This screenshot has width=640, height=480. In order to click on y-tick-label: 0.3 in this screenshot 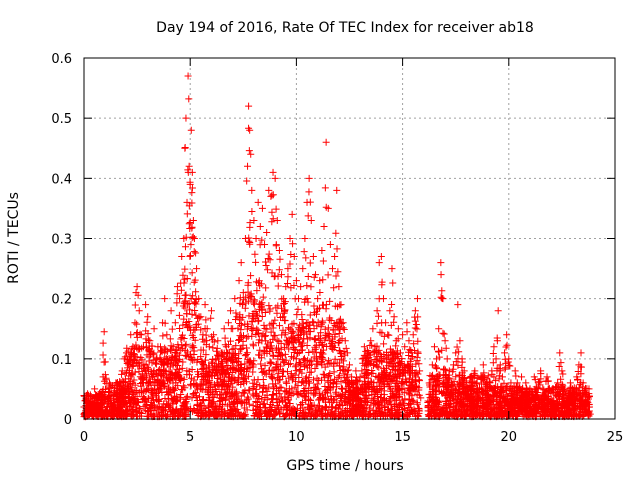, I will do `click(61, 240)`.